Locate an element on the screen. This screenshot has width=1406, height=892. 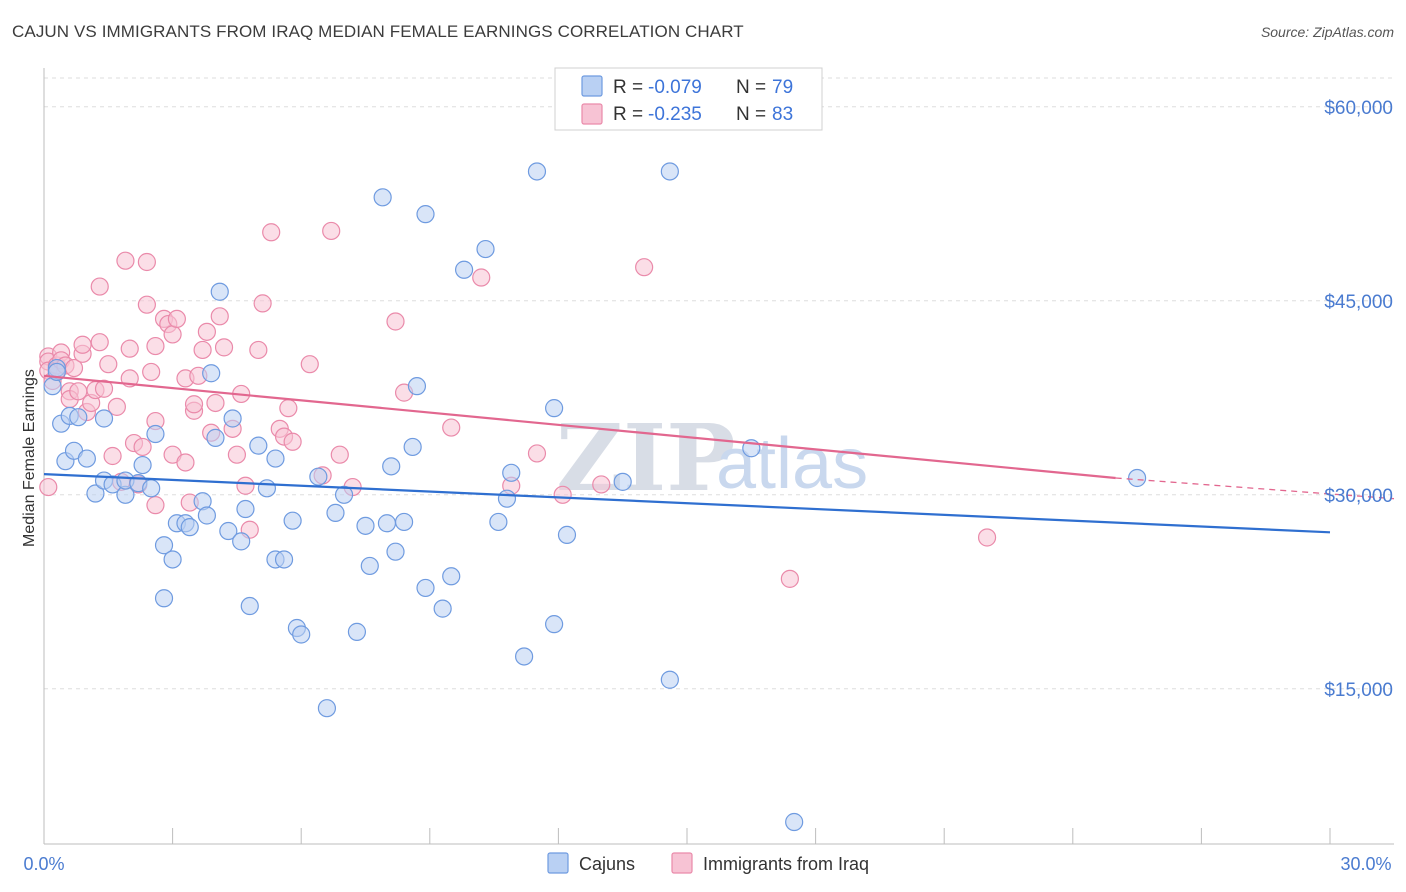
correlation-legend: R = -0.079 N = 79 R = -0.235 N = 83 is located at coordinates (688, 99).